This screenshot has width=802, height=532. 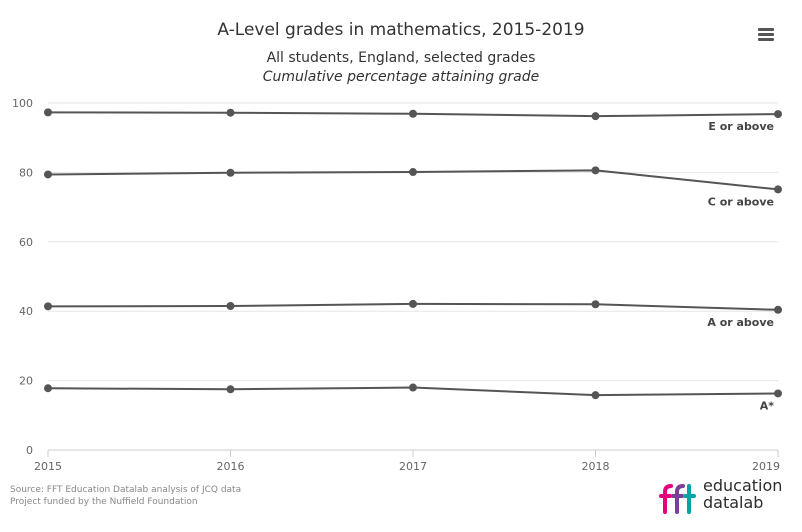 I want to click on series-end-label: A or above, so click(x=740, y=322).